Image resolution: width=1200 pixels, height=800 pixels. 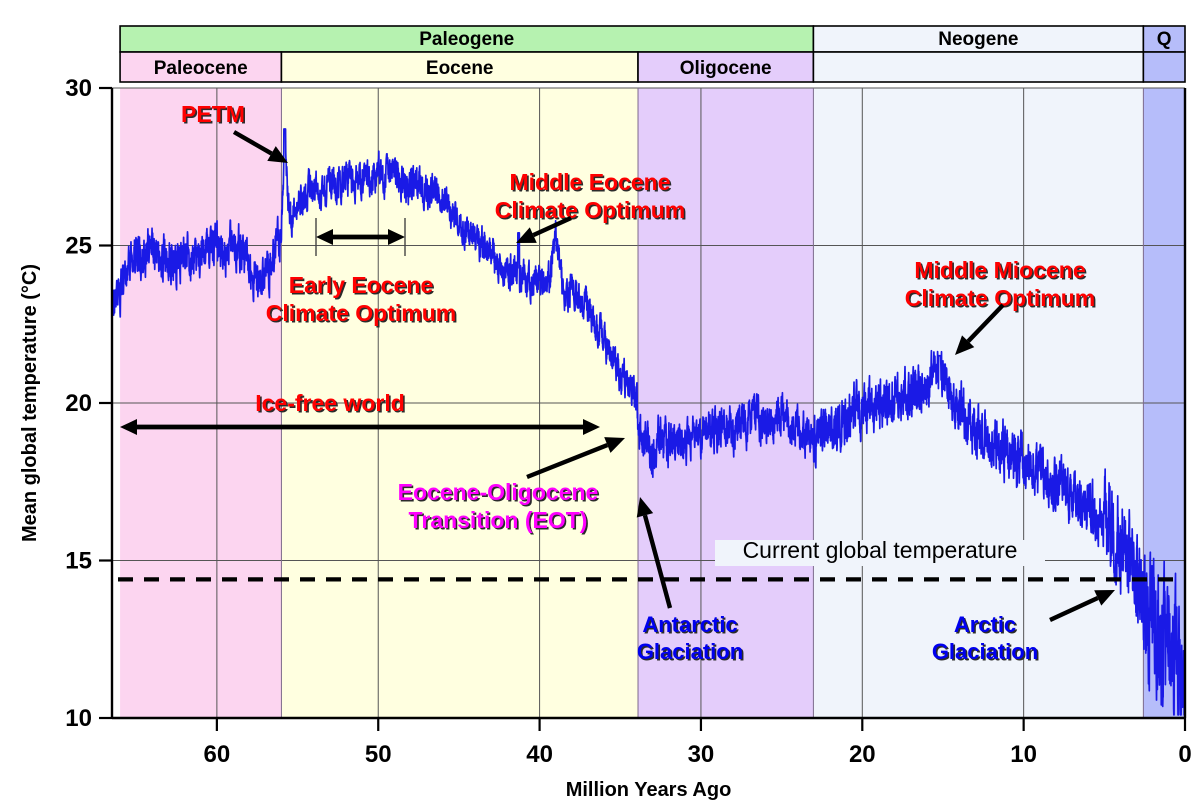 I want to click on annotation-text-shadow: Arctic, so click(x=986, y=626).